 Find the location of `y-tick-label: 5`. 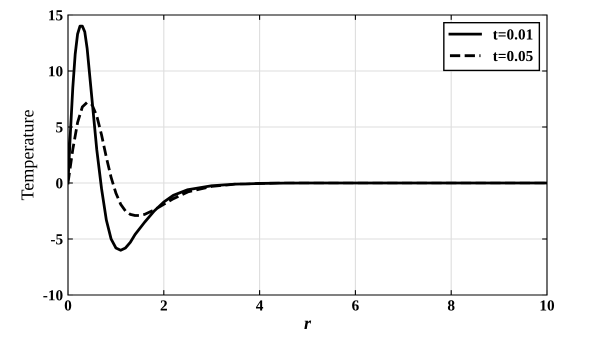

y-tick-label: 5 is located at coordinates (59, 127).